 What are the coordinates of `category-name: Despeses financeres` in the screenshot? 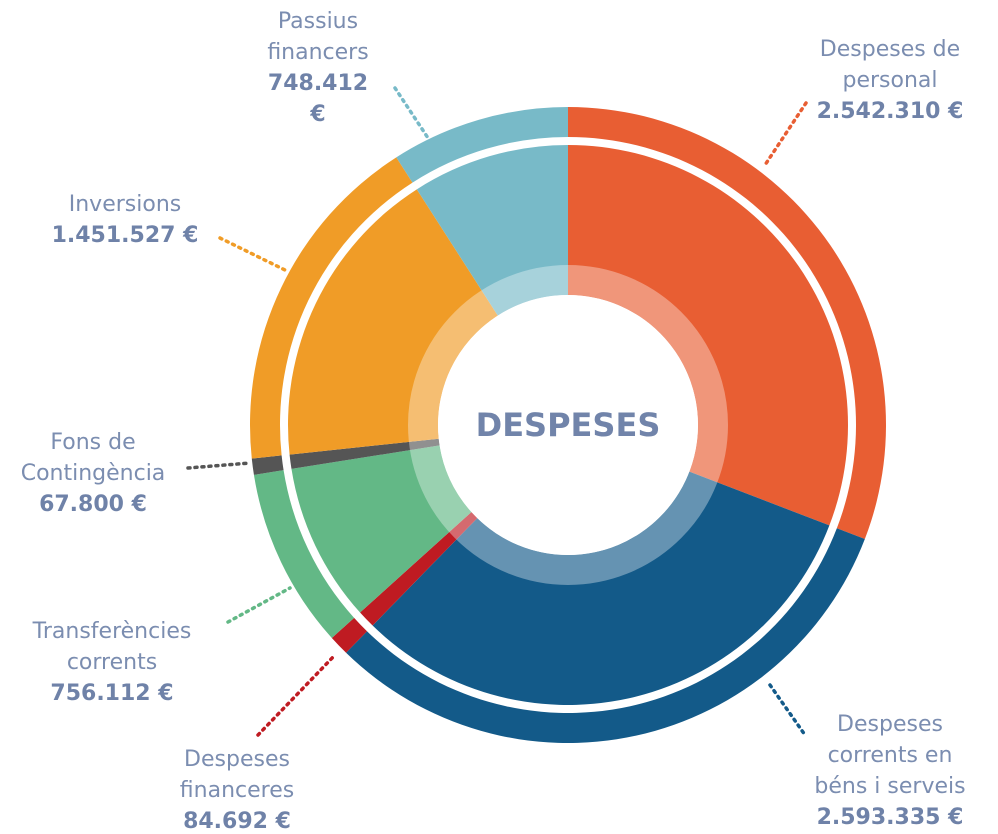 It's located at (237, 775).